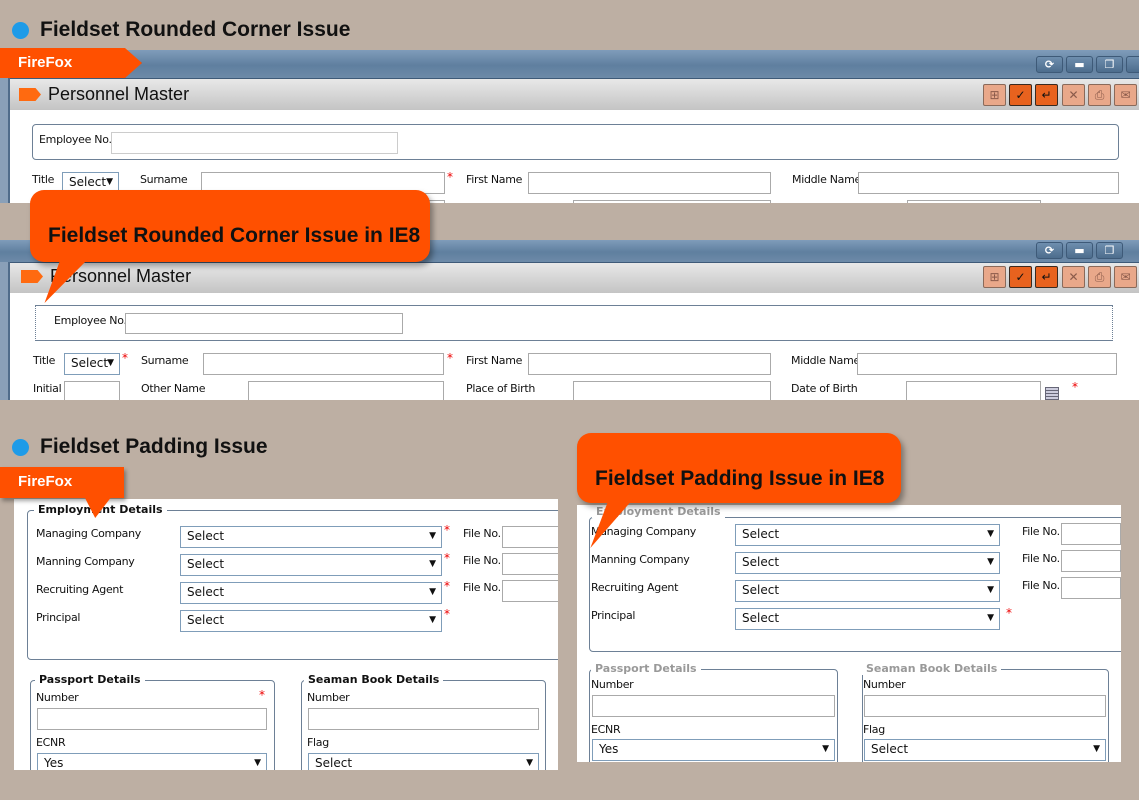 The image size is (1139, 800). I want to click on section-title: Fieldset Rounded Corner Issue, so click(195, 29).